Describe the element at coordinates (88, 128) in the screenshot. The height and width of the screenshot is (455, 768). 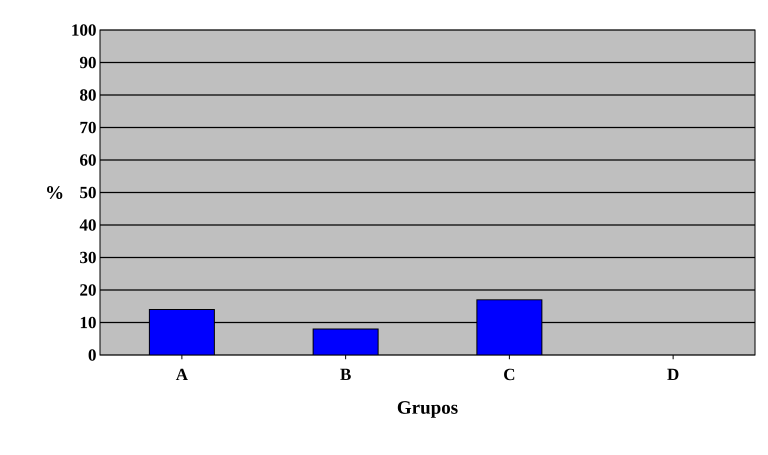
I see `y-tick-label: 70` at that location.